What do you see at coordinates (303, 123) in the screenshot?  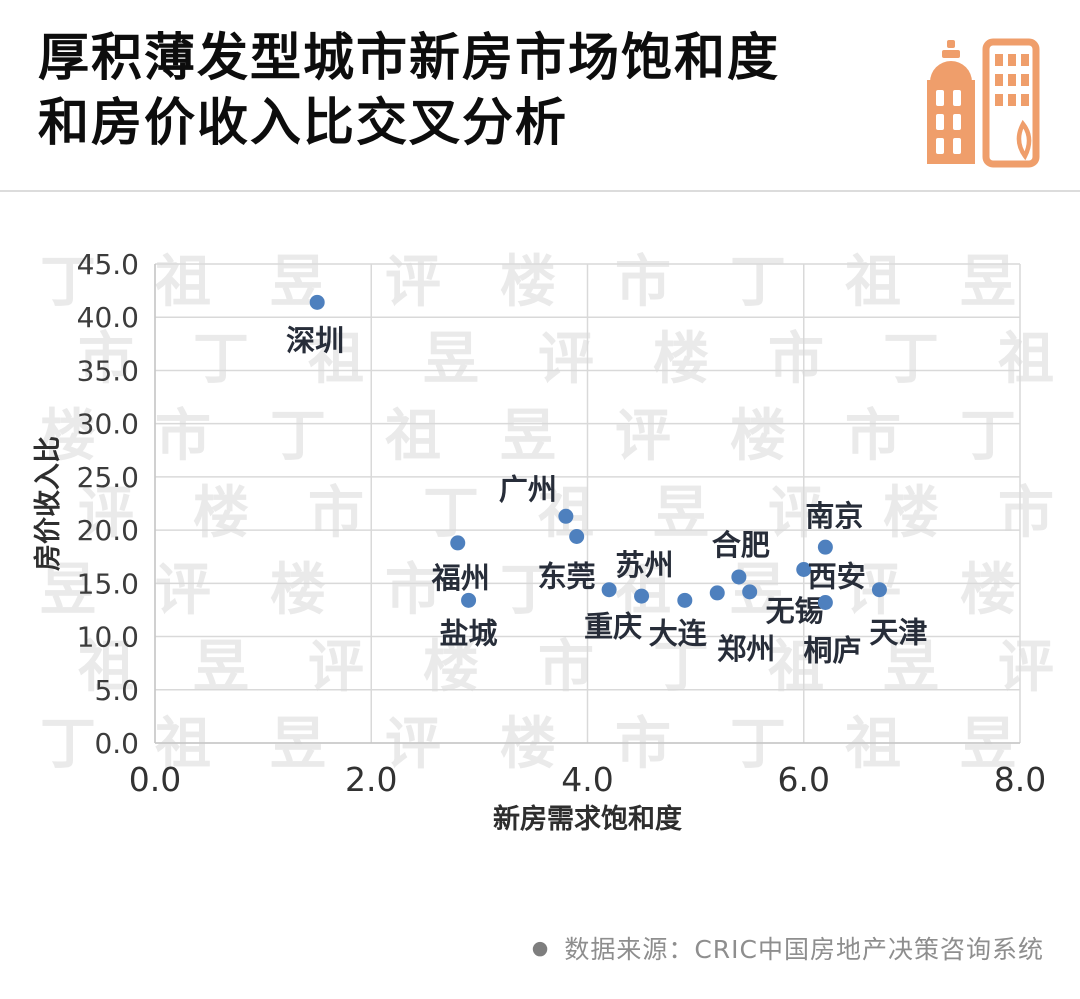 I see `page-title-line2: 和房价收入比交叉分析` at bounding box center [303, 123].